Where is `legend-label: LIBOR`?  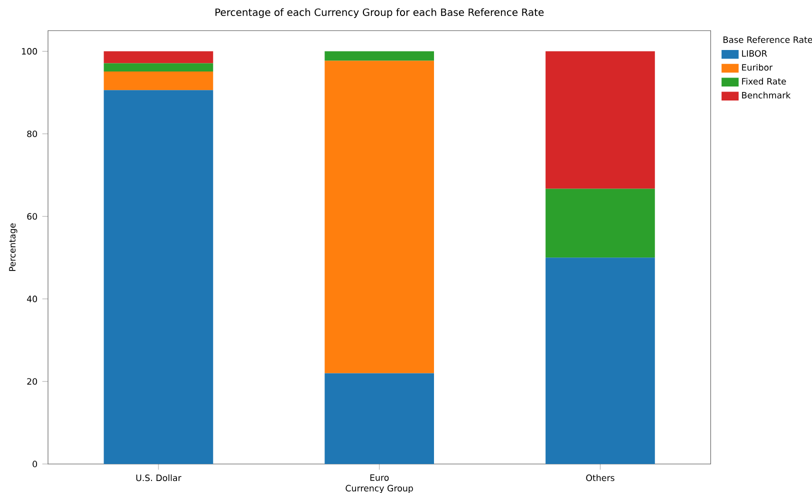 legend-label: LIBOR is located at coordinates (755, 53).